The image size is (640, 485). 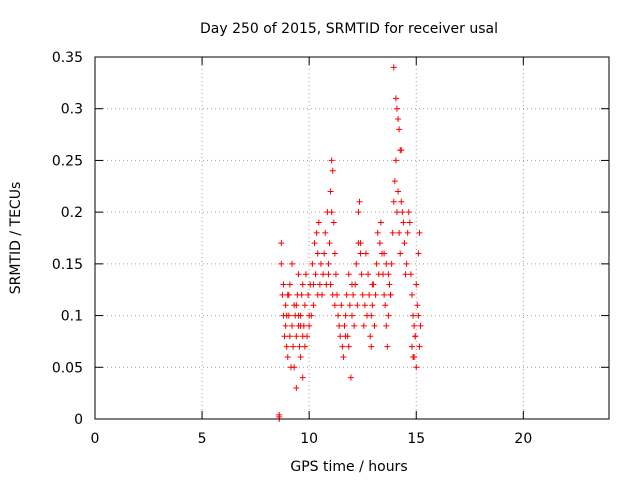 I want to click on x-tick-label: 15, so click(x=416, y=439).